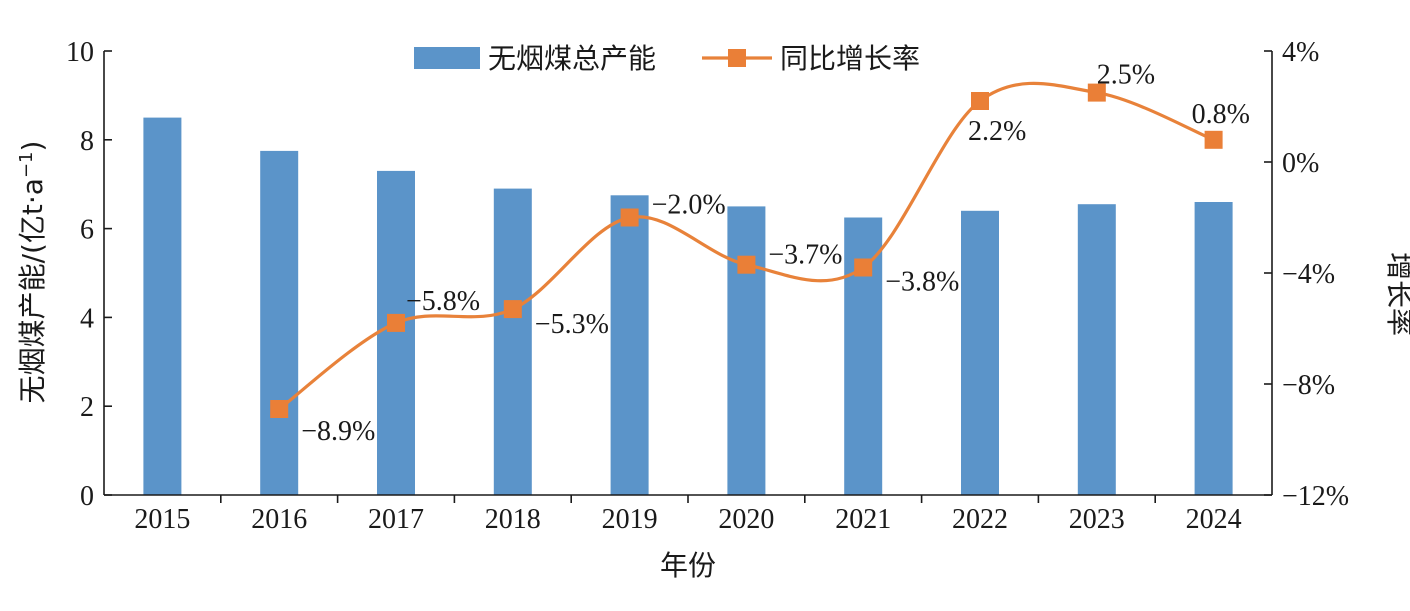 Image resolution: width=1410 pixels, height=611 pixels. What do you see at coordinates (980, 519) in the screenshot?
I see `x-tick-label: 2022` at bounding box center [980, 519].